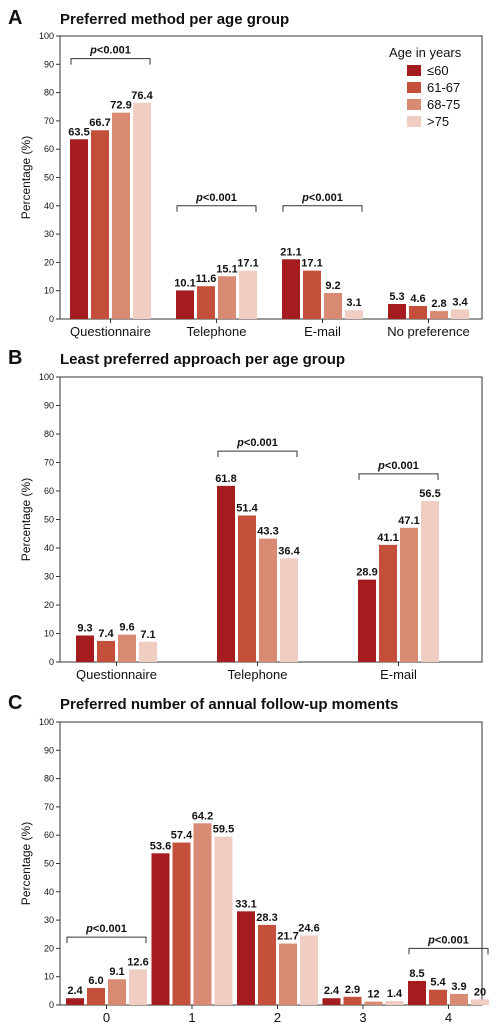 Image resolution: width=502 pixels, height=1033 pixels. What do you see at coordinates (458, 987) in the screenshot?
I see `bar-value-label: 3.9` at bounding box center [458, 987].